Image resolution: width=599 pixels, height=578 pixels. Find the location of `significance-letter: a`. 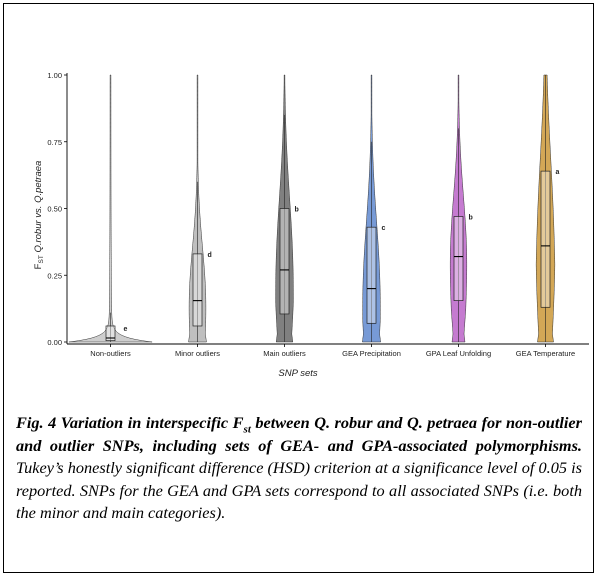

significance-letter: a is located at coordinates (558, 172).